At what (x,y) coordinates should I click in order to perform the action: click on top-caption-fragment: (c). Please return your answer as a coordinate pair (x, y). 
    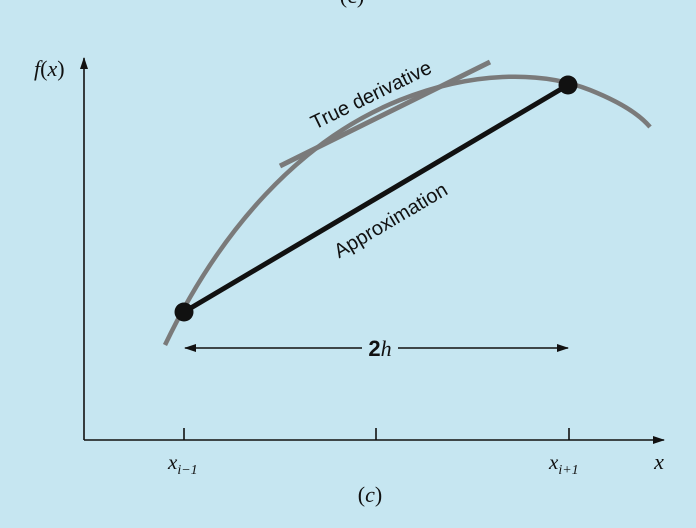
    Looking at the image, I should click on (352, 4).